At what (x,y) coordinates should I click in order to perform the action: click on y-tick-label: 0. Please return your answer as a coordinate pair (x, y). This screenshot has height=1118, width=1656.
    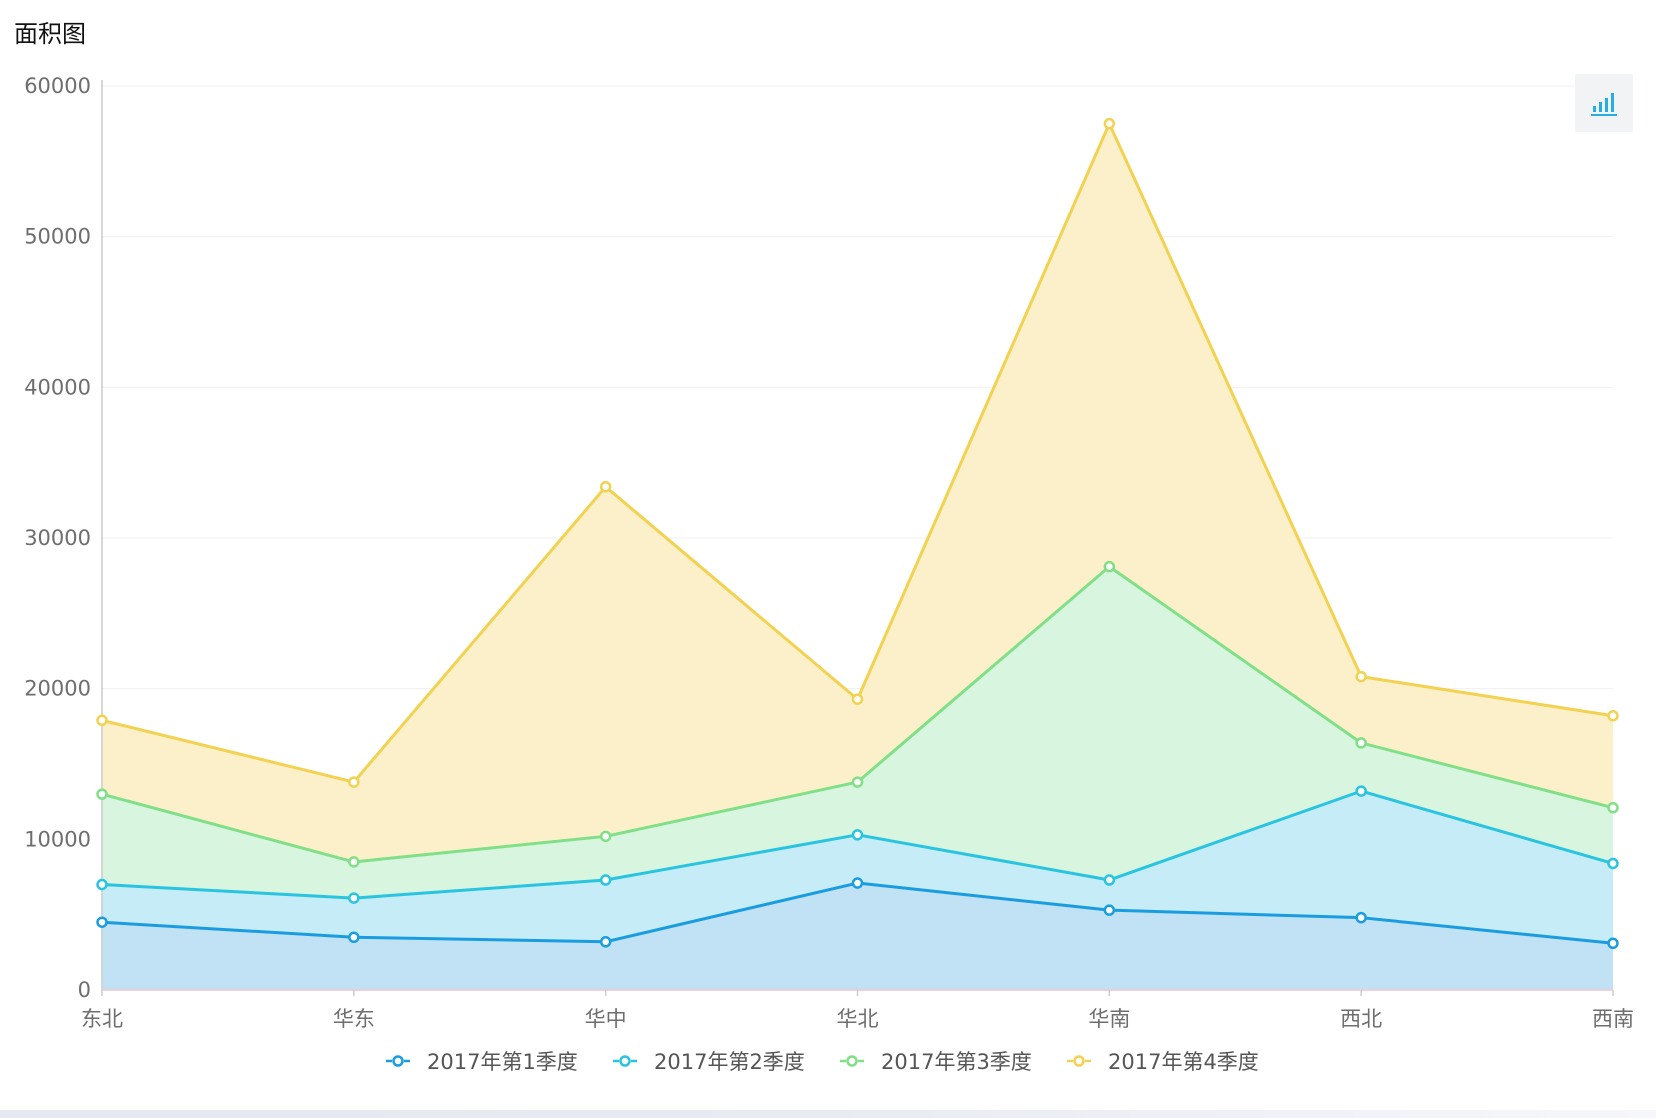
    Looking at the image, I should click on (84, 990).